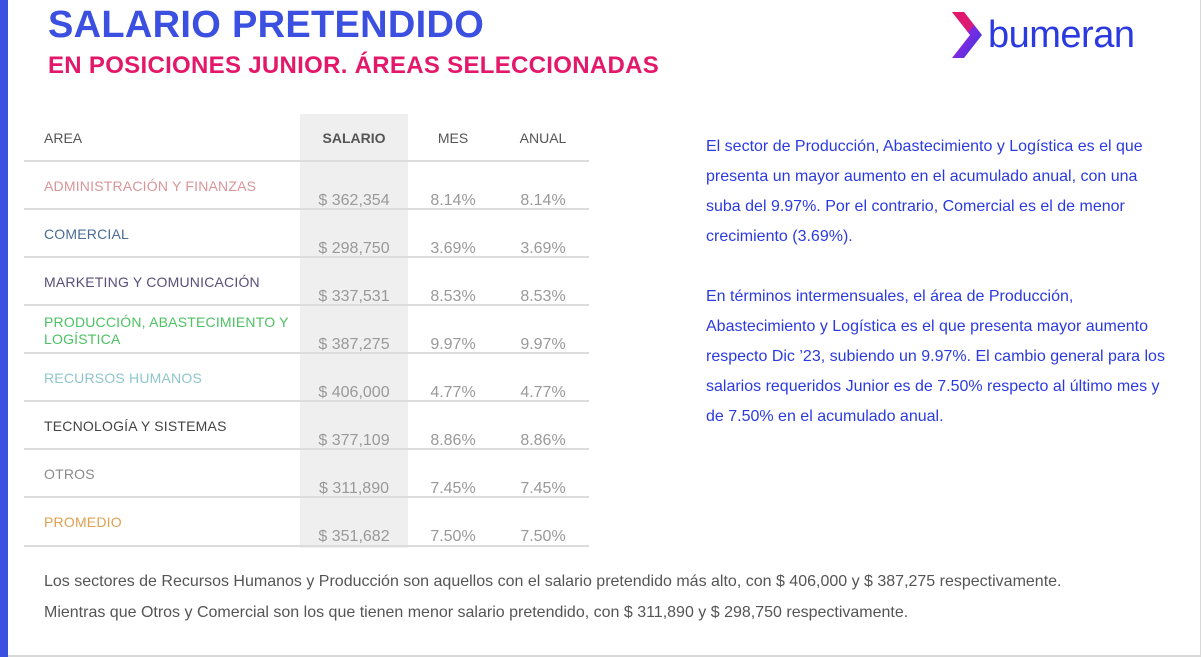 The height and width of the screenshot is (657, 1201). What do you see at coordinates (453, 488) in the screenshot?
I see `row-month: 7.45%` at bounding box center [453, 488].